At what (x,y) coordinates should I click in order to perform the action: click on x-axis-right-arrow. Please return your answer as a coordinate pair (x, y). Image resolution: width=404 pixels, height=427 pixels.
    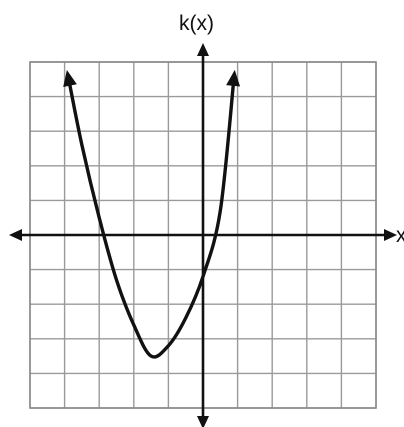
    Looking at the image, I should click on (390, 235).